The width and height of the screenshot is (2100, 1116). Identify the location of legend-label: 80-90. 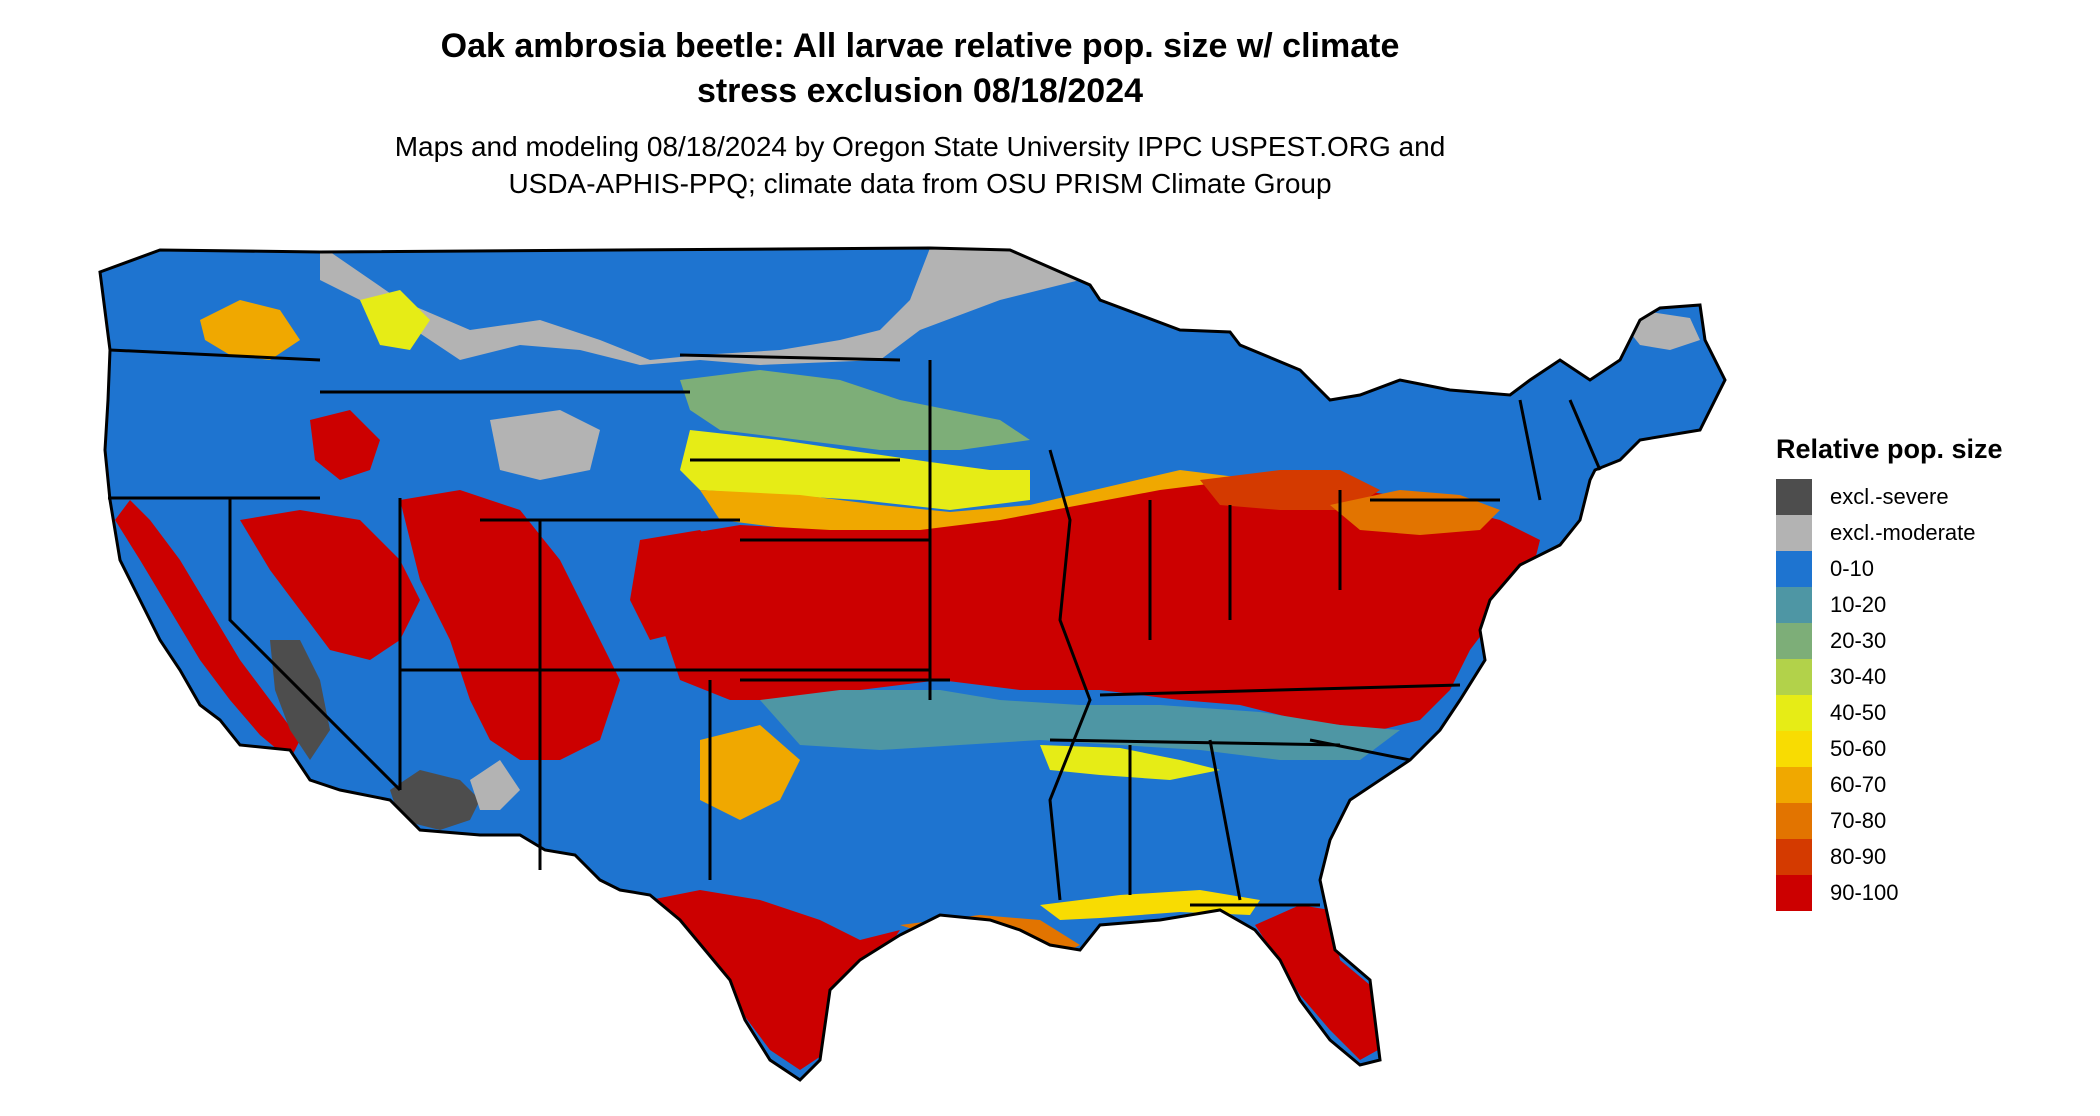
(1858, 856).